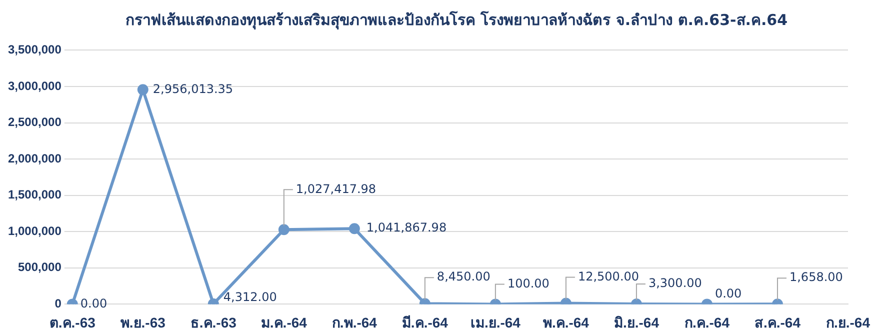  I want to click on data-label: 100.00, so click(528, 283).